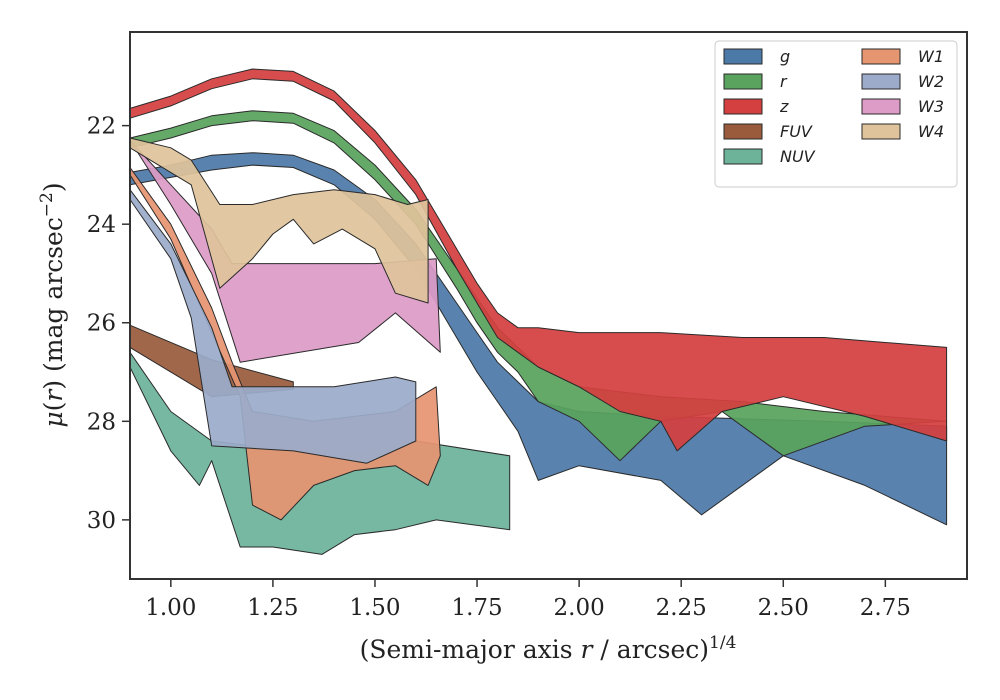 The width and height of the screenshot is (1000, 700). Describe the element at coordinates (885, 608) in the screenshot. I see `x-tick-label: 2.75` at that location.